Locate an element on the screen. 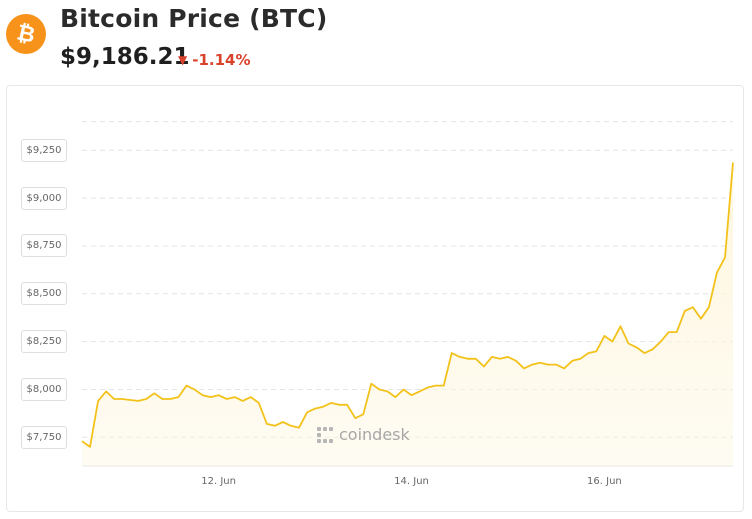  coindesk-watermark: coindesk is located at coordinates (363, 434).